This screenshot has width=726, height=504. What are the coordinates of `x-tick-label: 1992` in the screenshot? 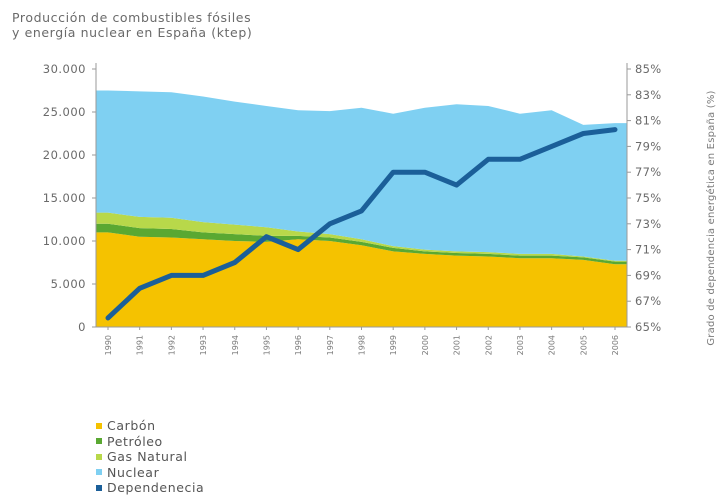 It's located at (171, 345).